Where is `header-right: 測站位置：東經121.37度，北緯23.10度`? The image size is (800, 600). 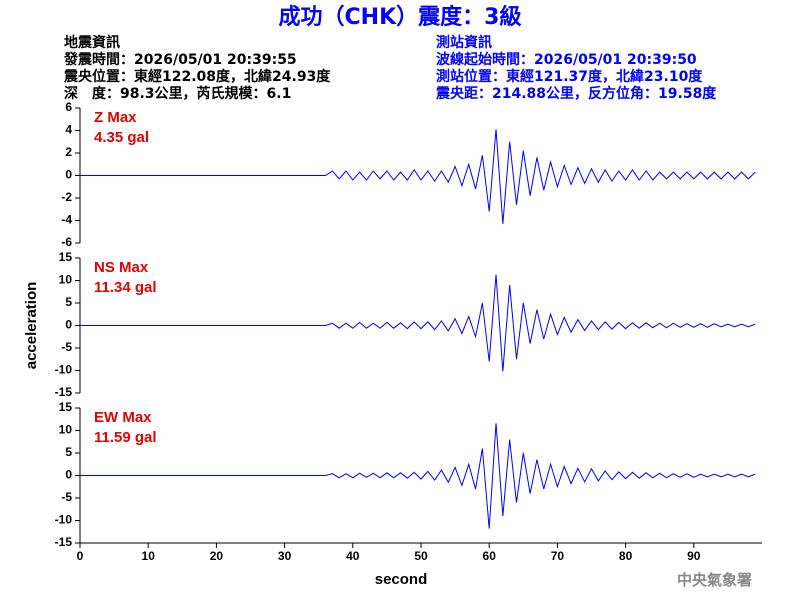
header-right: 測站位置：東經121.37度，北緯23.10度 is located at coordinates (569, 76).